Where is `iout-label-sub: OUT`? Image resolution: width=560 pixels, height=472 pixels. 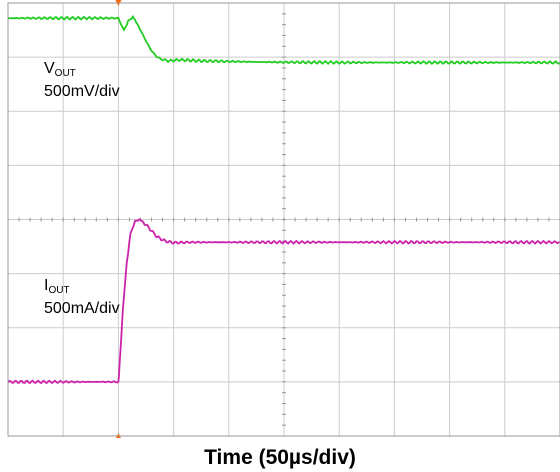
iout-label-sub: OUT is located at coordinates (59, 290).